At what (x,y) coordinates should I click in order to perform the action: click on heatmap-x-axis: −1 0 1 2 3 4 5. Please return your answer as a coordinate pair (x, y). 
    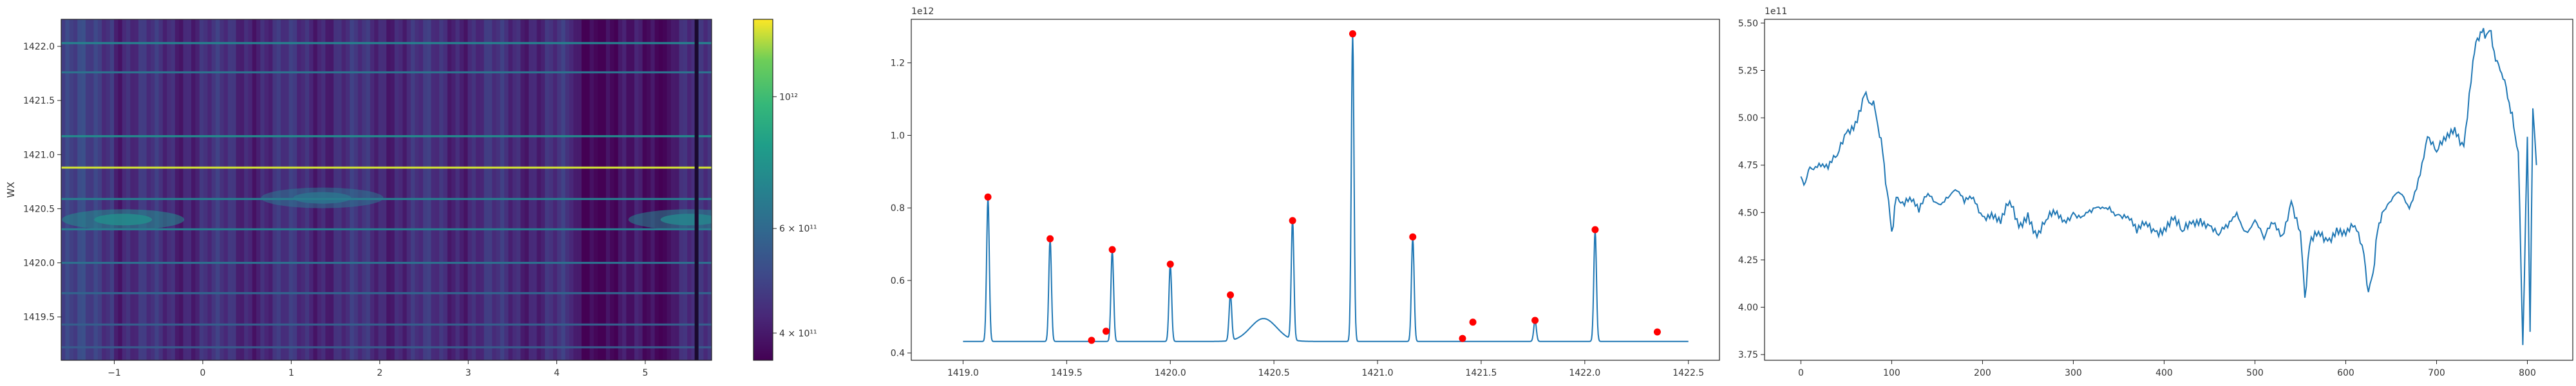
    Looking at the image, I should click on (378, 369).